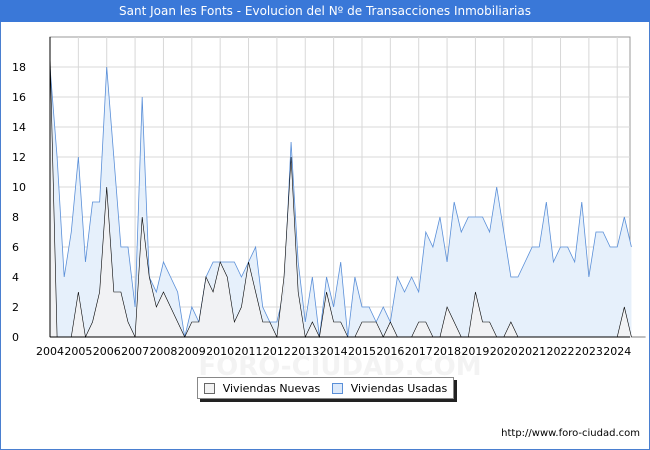 The height and width of the screenshot is (450, 650). I want to click on legend-item-usadas: Viviendas Usadas, so click(389, 388).